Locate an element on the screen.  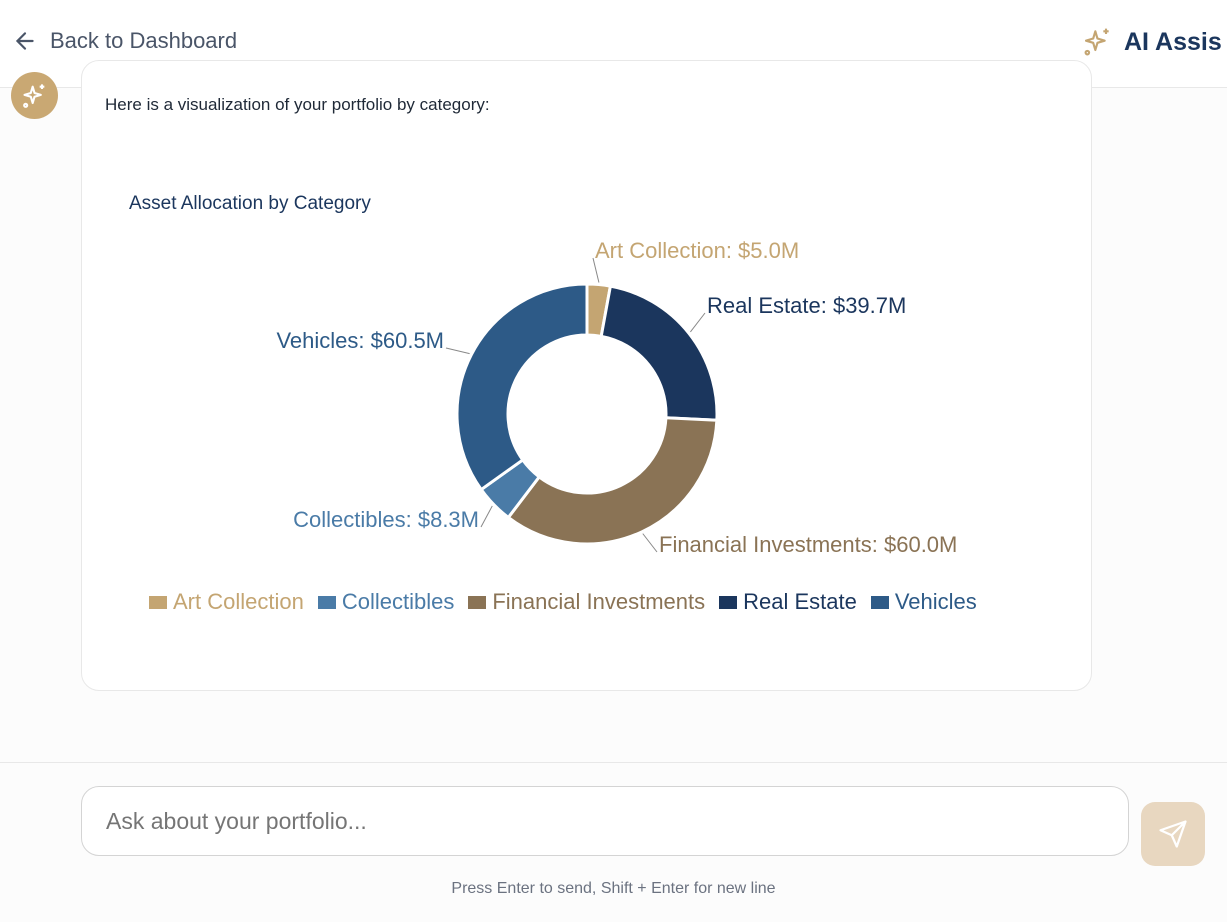
slice-financial-investments is located at coordinates (612, 481).